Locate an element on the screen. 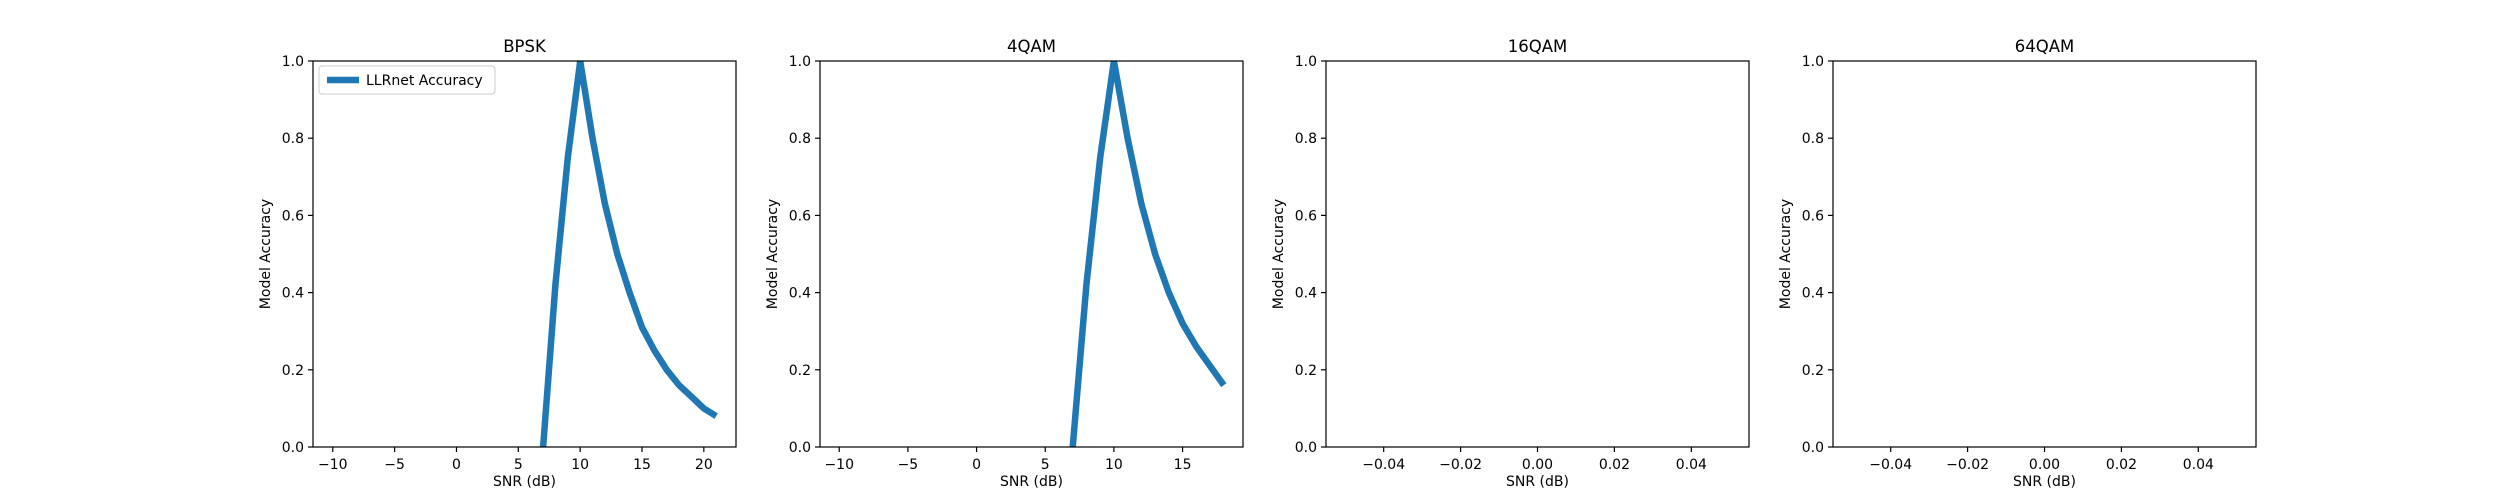 The width and height of the screenshot is (2500, 500). legend: LLRnet Accuracy is located at coordinates (407, 80).